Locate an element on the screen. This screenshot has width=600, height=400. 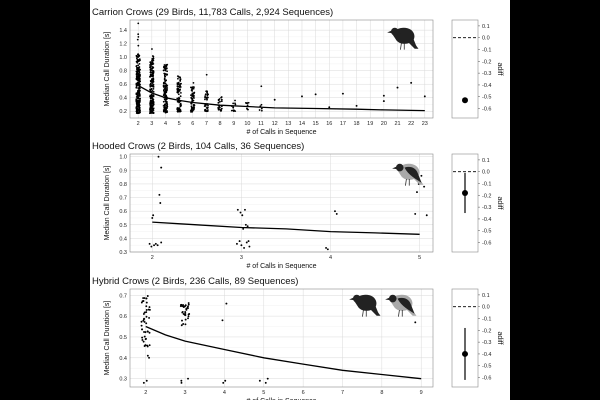
x-tick-label: 5 is located at coordinates (263, 393).